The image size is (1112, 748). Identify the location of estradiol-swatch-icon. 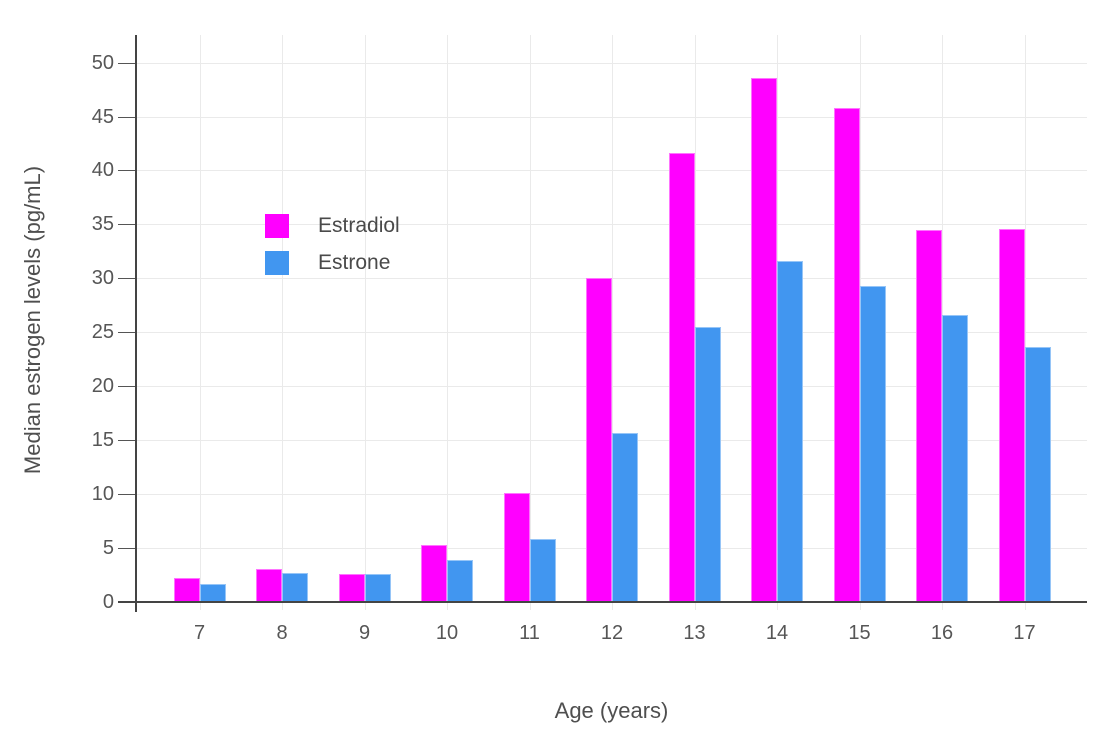
(277, 226).